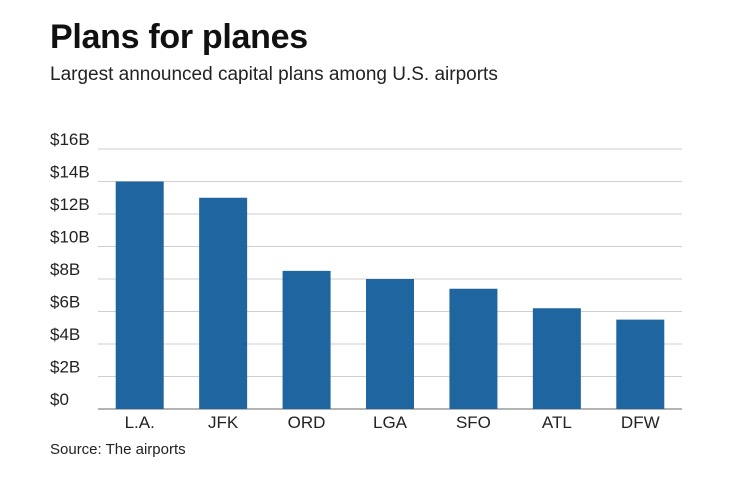 The width and height of the screenshot is (740, 482). What do you see at coordinates (118, 449) in the screenshot?
I see `source-note: Source: The airports` at bounding box center [118, 449].